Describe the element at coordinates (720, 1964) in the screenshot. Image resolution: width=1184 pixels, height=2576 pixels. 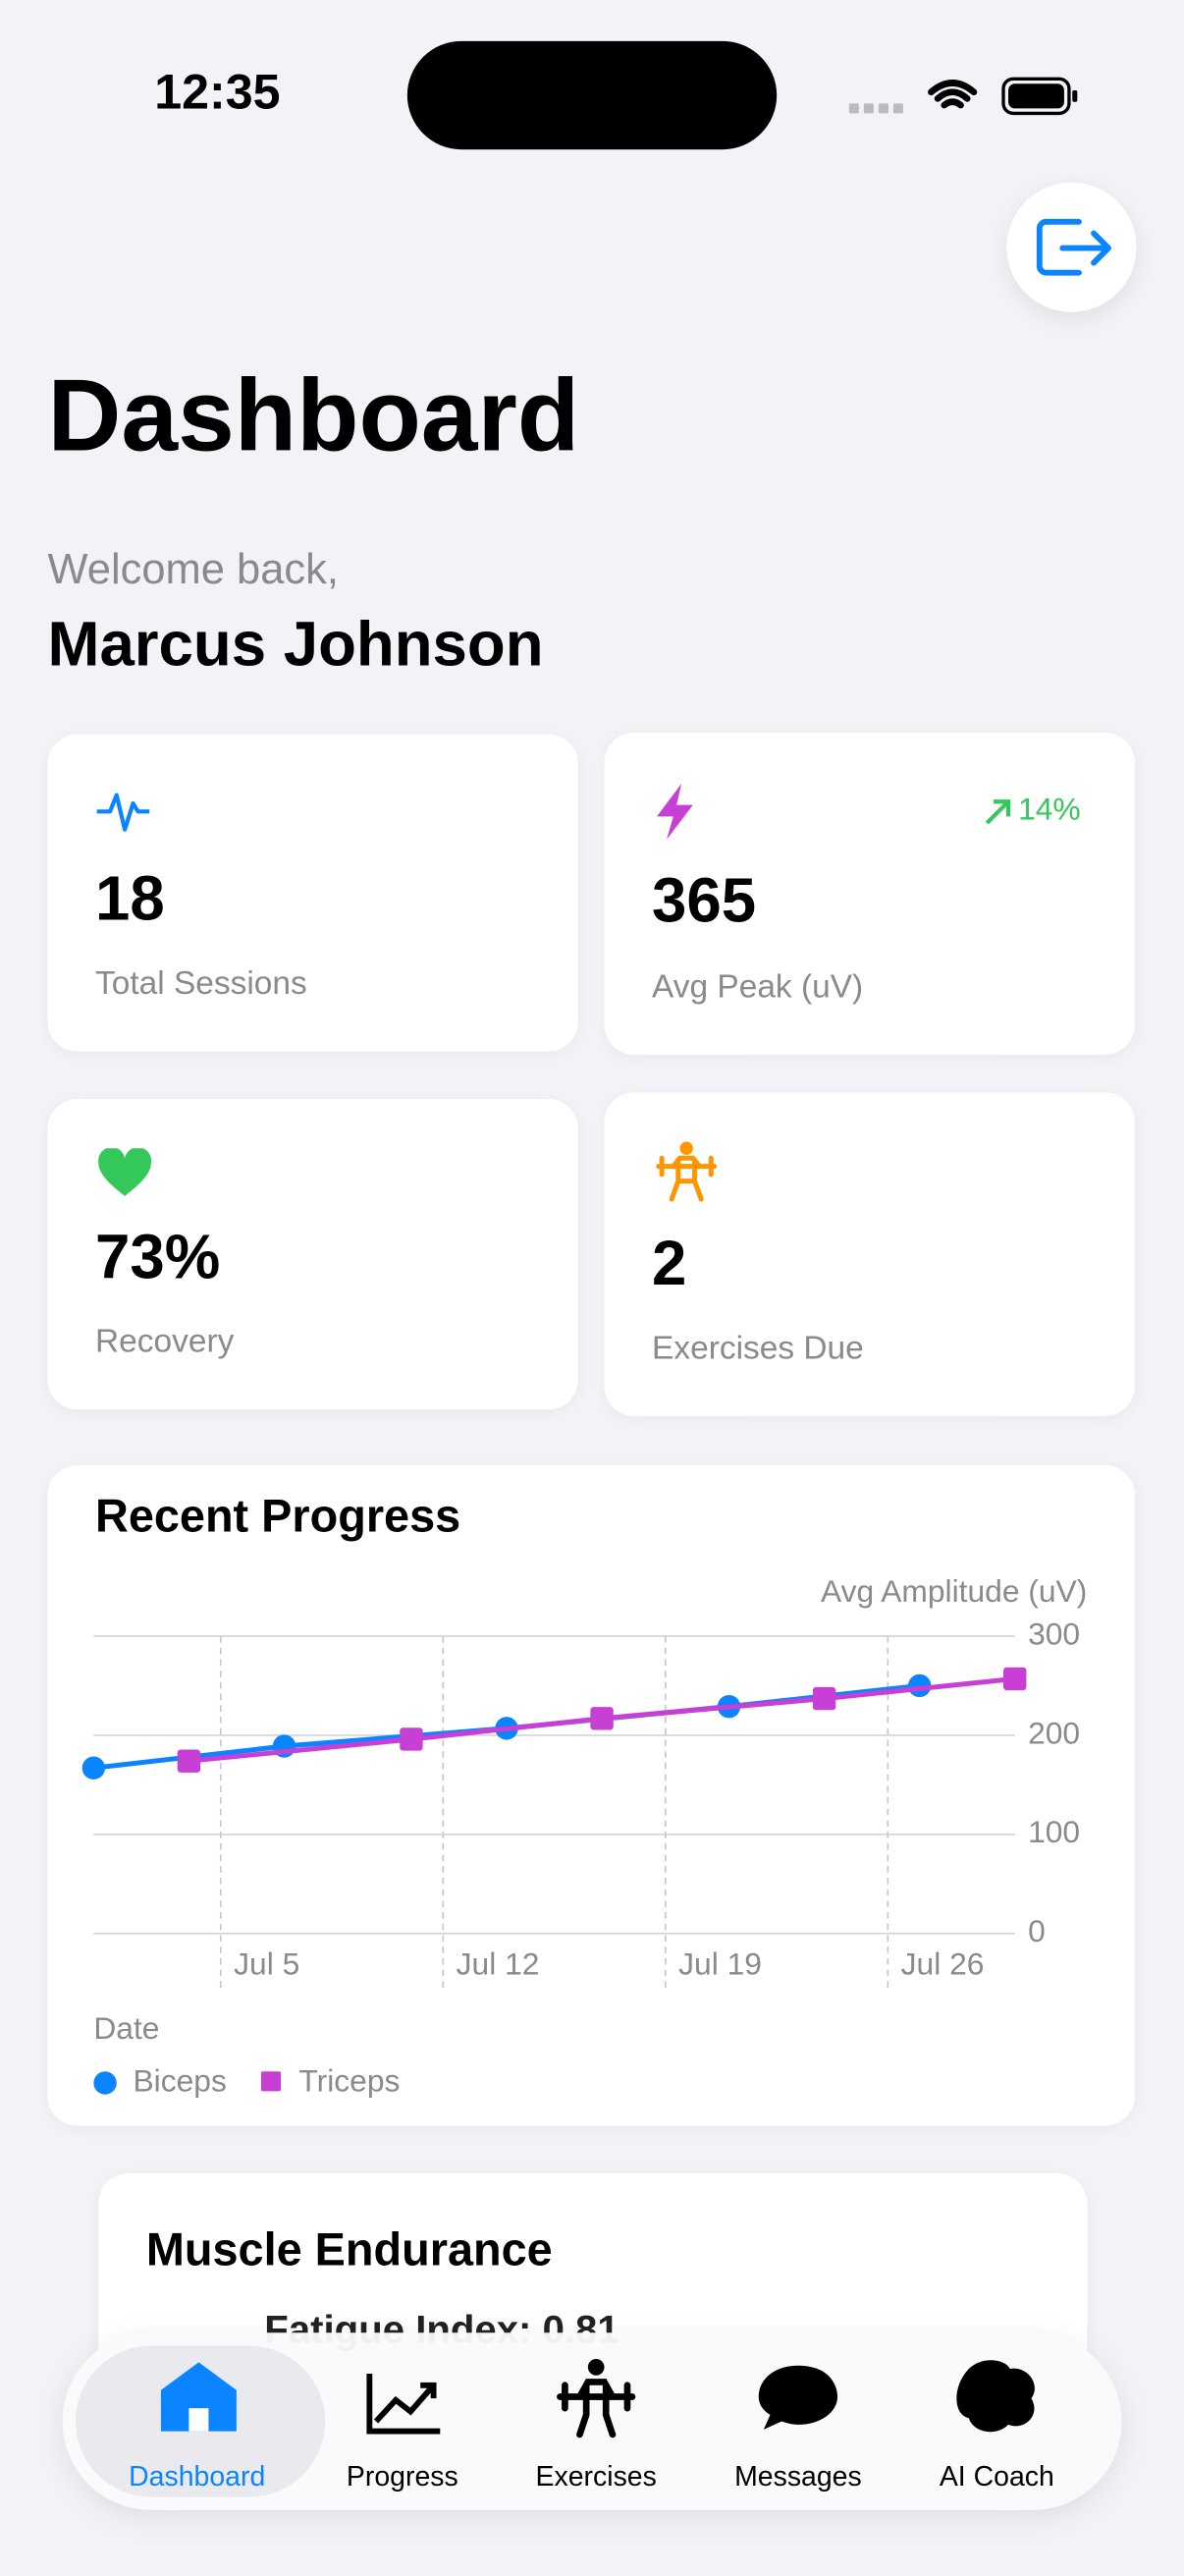
I see `x-tick-label: Jul 19` at that location.